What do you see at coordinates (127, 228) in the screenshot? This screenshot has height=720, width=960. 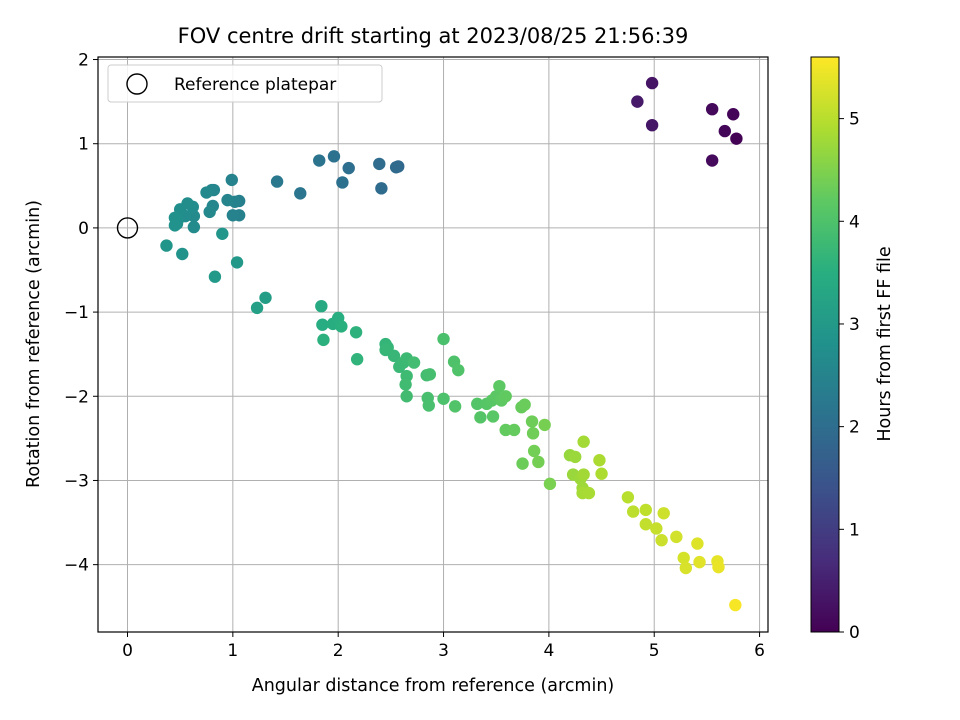 I see `reference-platepar-marker` at bounding box center [127, 228].